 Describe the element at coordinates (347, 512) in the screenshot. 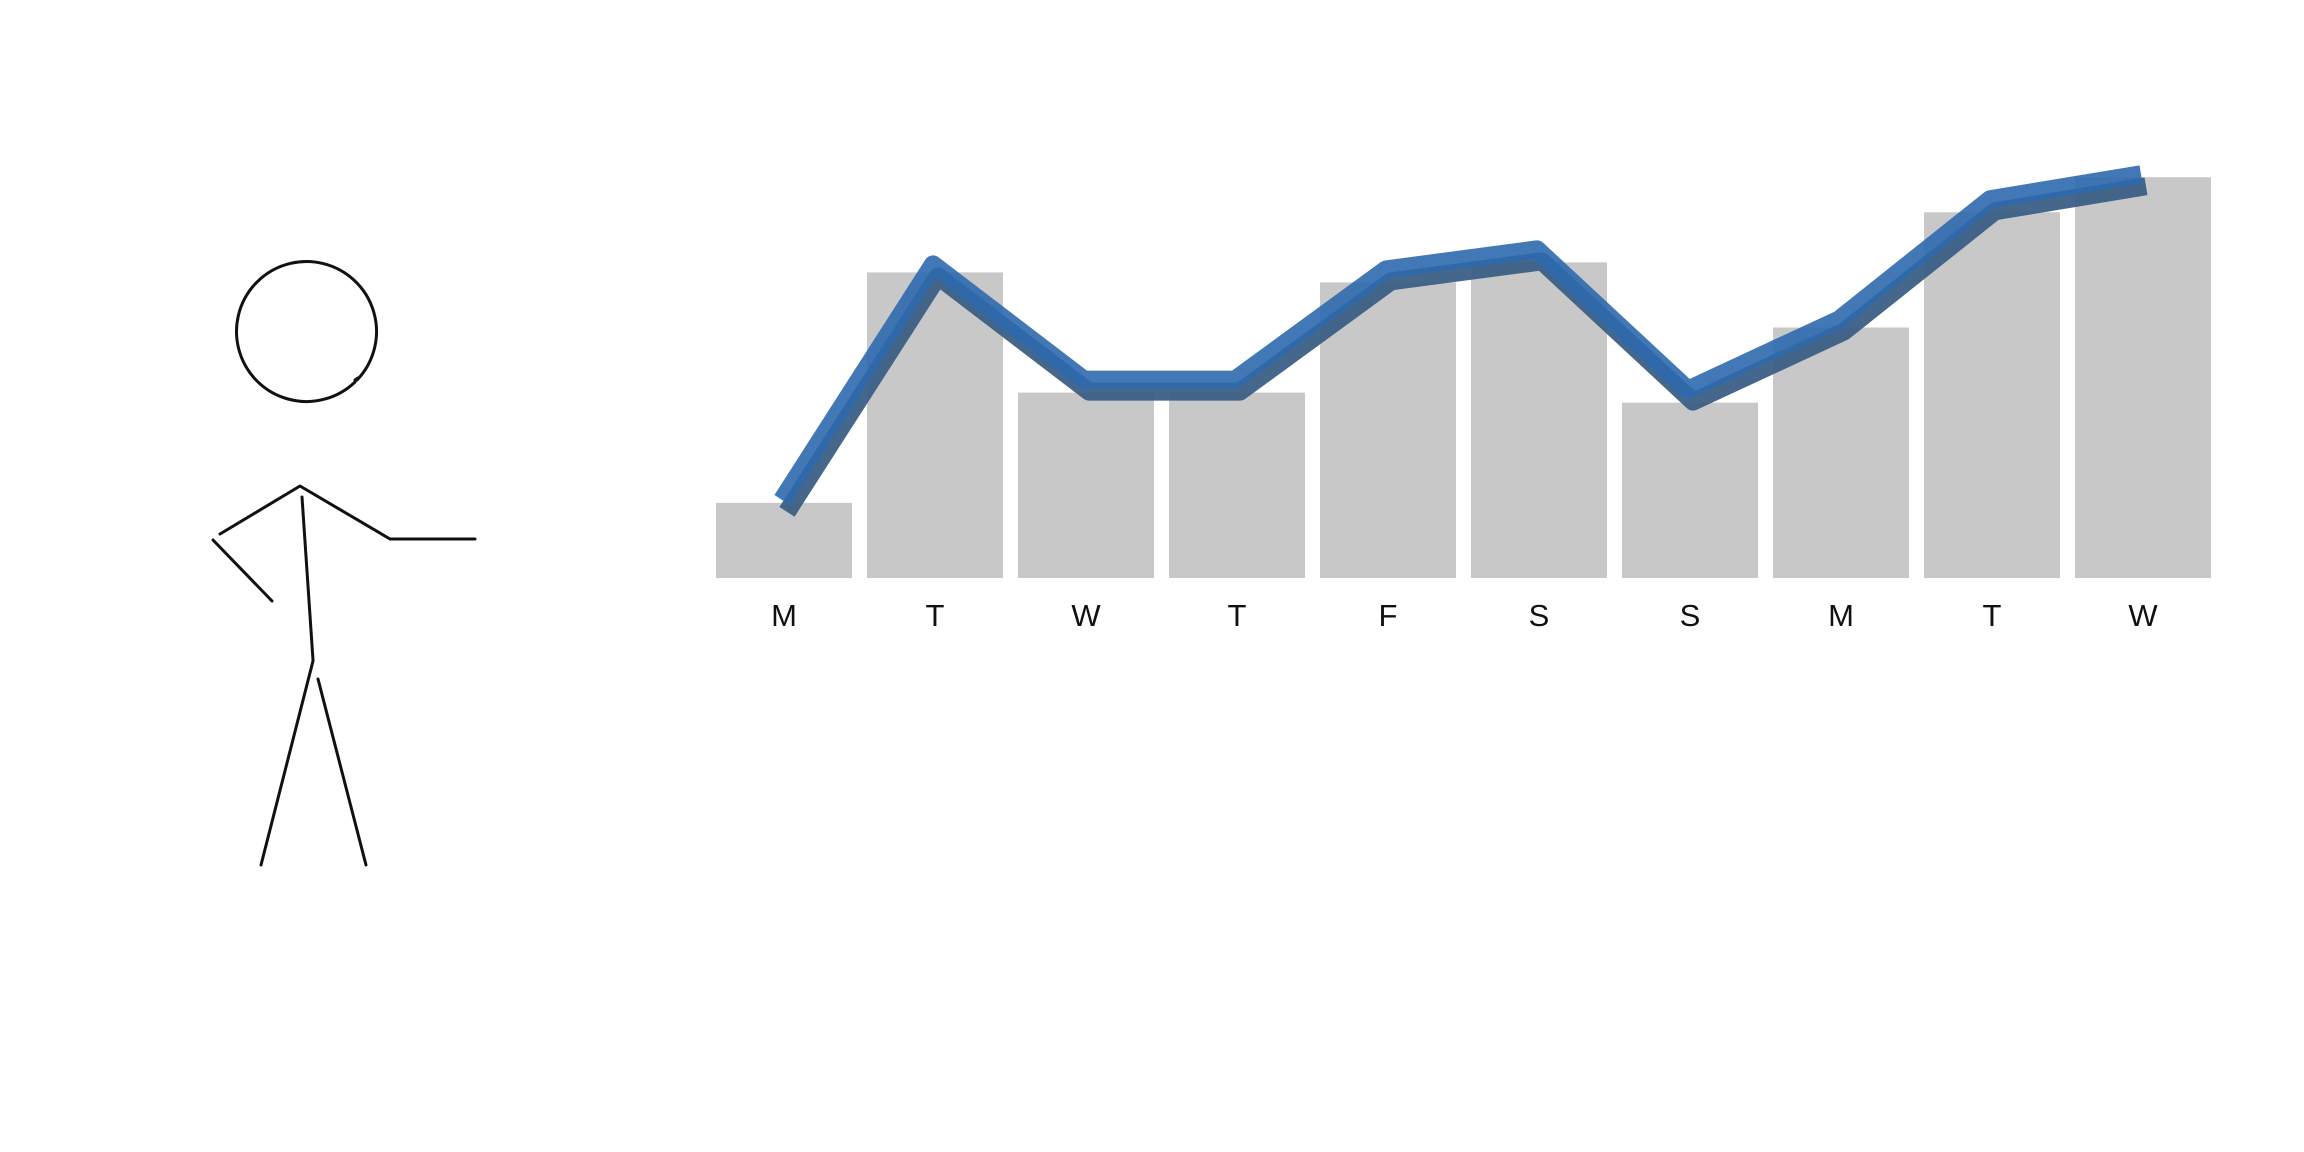

I see `stick-figure-shoulders` at that location.